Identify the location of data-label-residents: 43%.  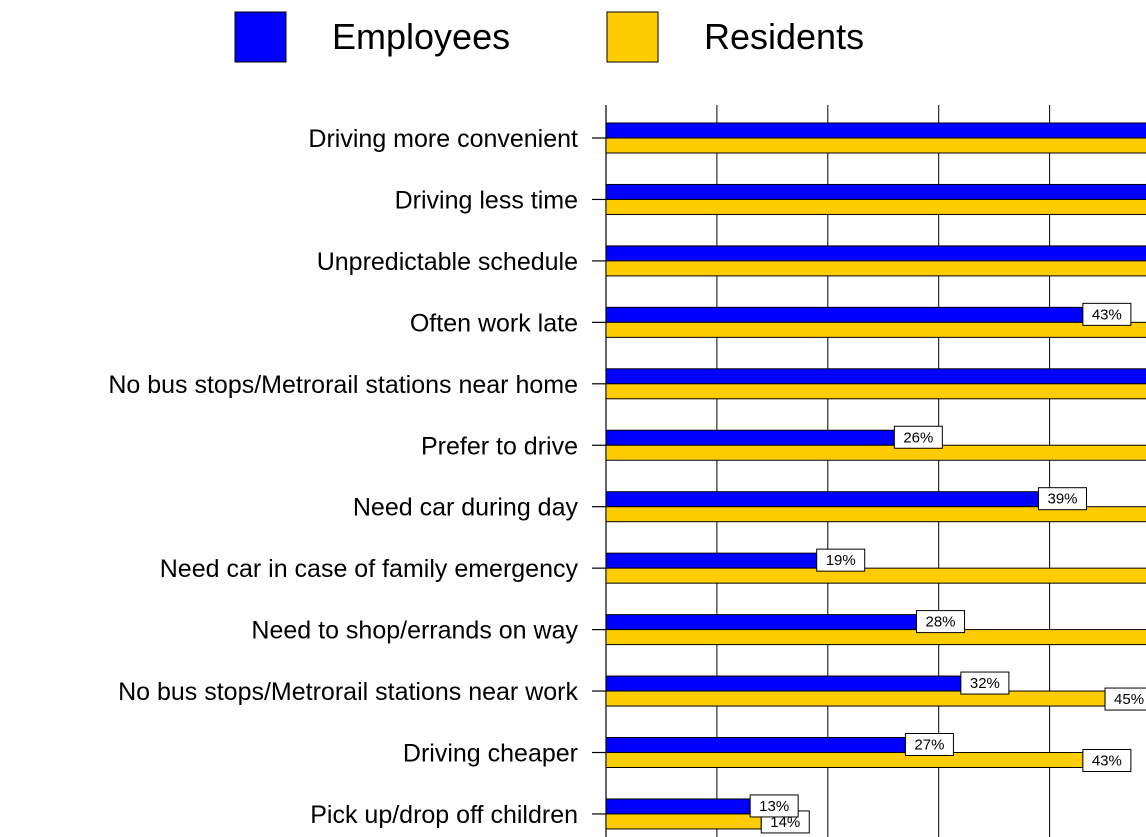
(1107, 761).